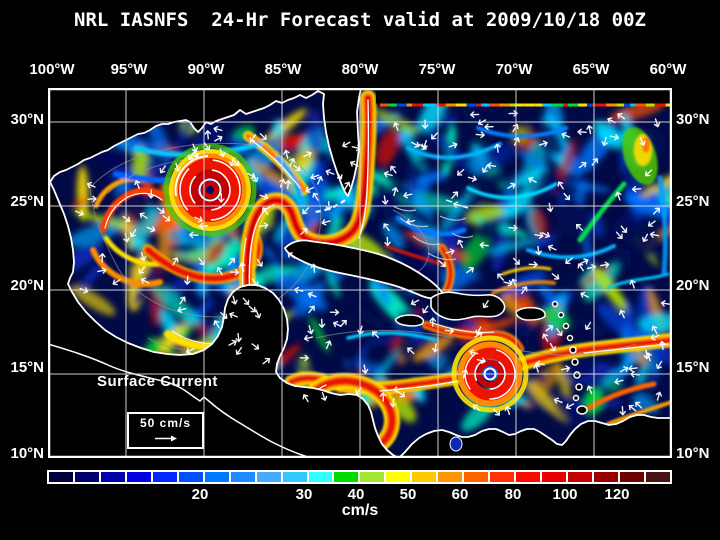 The height and width of the screenshot is (540, 720). Describe the element at coordinates (693, 119) in the screenshot. I see `y-tick-right-30n: 30°N` at that location.